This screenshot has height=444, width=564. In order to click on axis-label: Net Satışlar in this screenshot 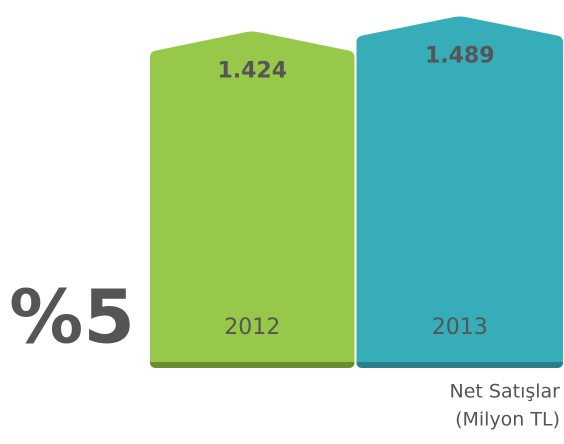, I will do `click(505, 392)`.